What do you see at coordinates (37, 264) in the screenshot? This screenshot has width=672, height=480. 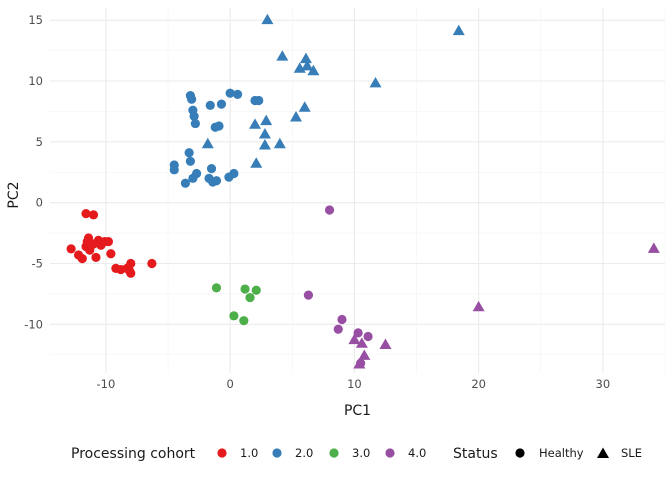 I see `y-tick-label: -5` at bounding box center [37, 264].